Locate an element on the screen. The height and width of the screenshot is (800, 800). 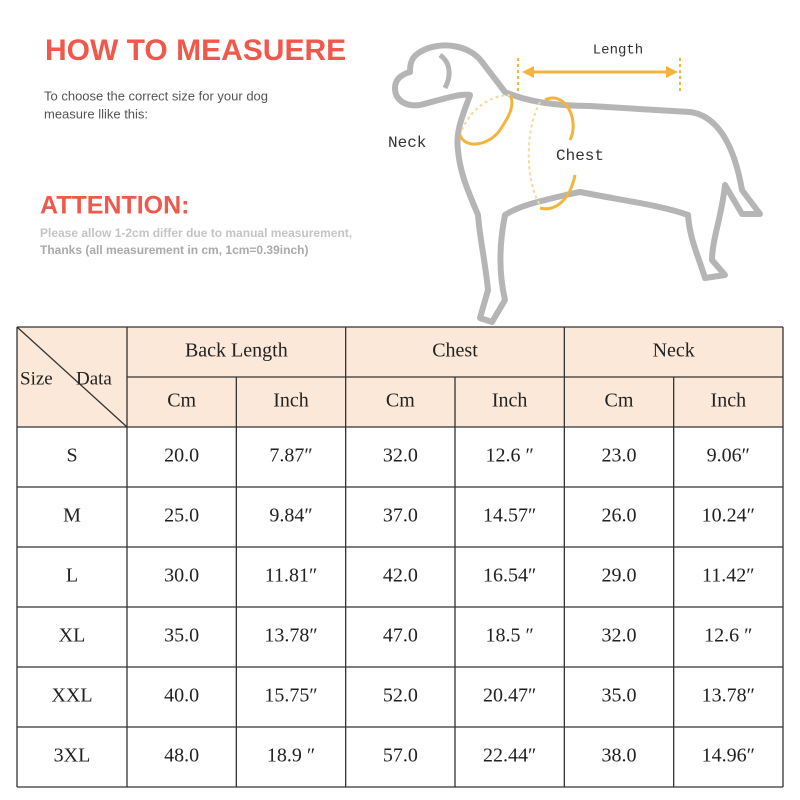
dog-ear is located at coordinates (445, 71).